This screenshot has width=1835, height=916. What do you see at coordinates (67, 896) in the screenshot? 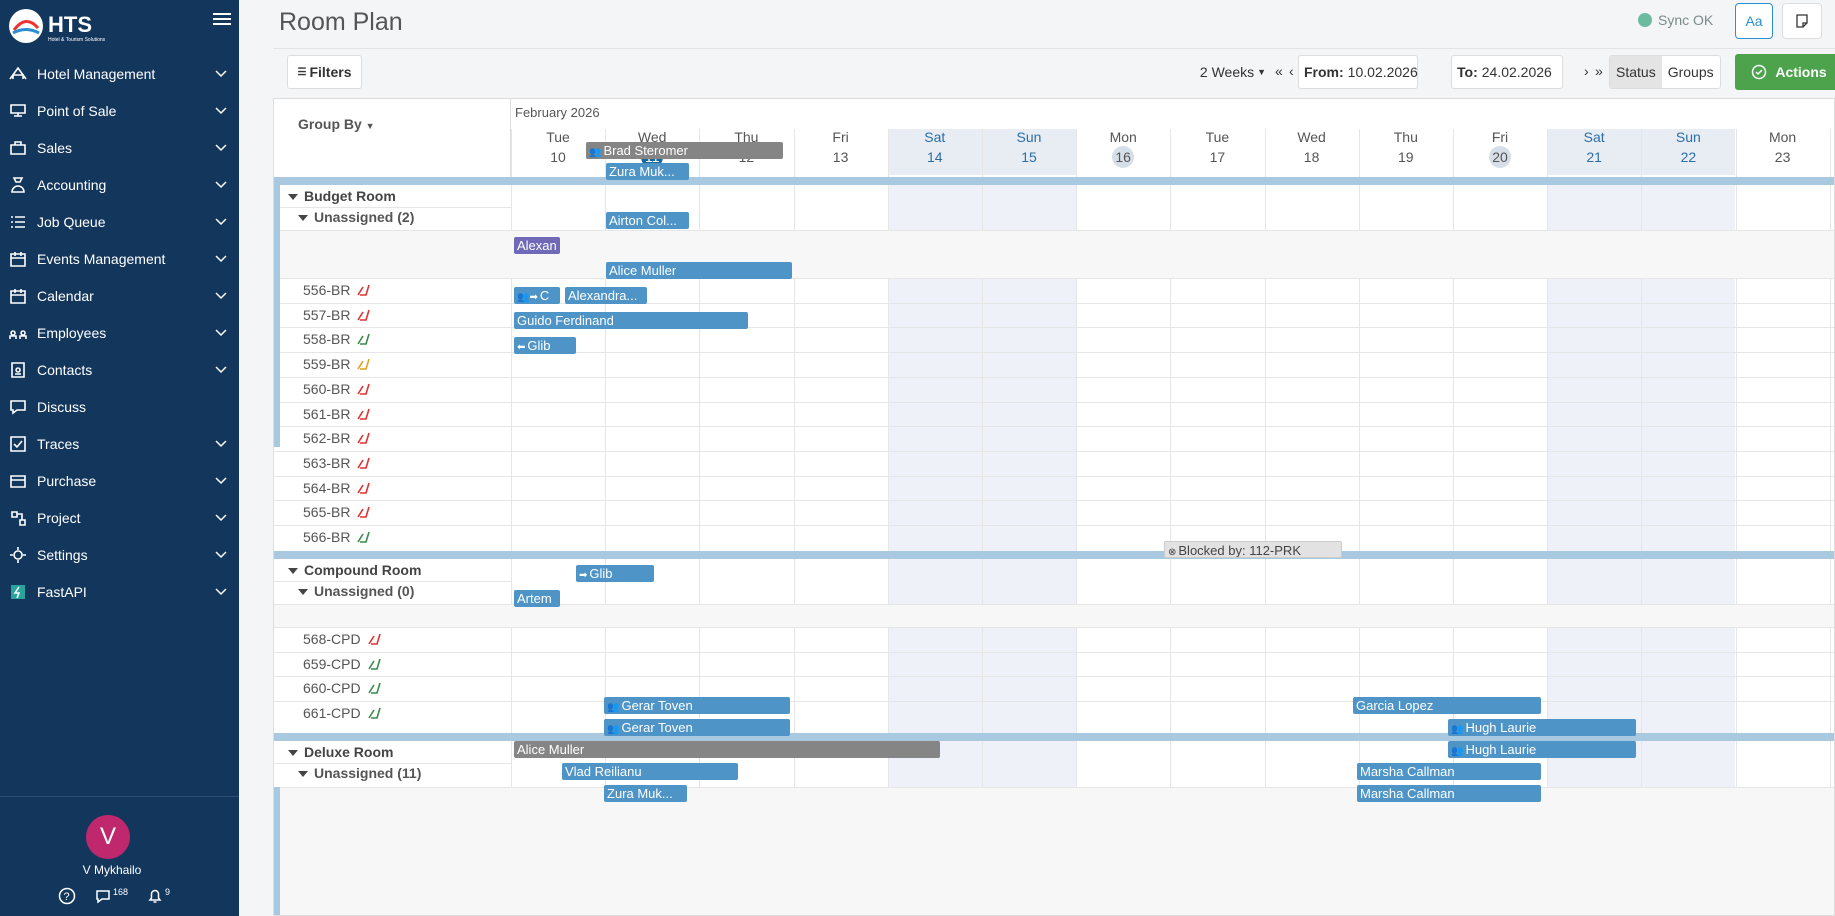
I see `help-icon: ?` at bounding box center [67, 896].